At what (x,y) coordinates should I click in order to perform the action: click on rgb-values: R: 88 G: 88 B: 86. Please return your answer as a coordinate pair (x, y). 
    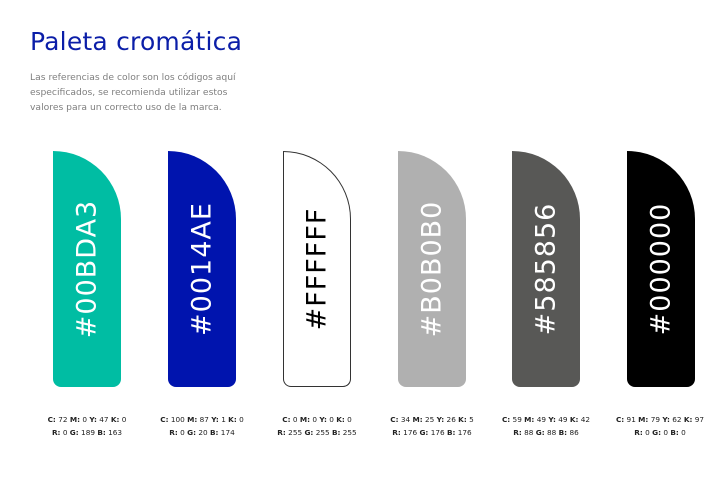
    Looking at the image, I should click on (546, 432).